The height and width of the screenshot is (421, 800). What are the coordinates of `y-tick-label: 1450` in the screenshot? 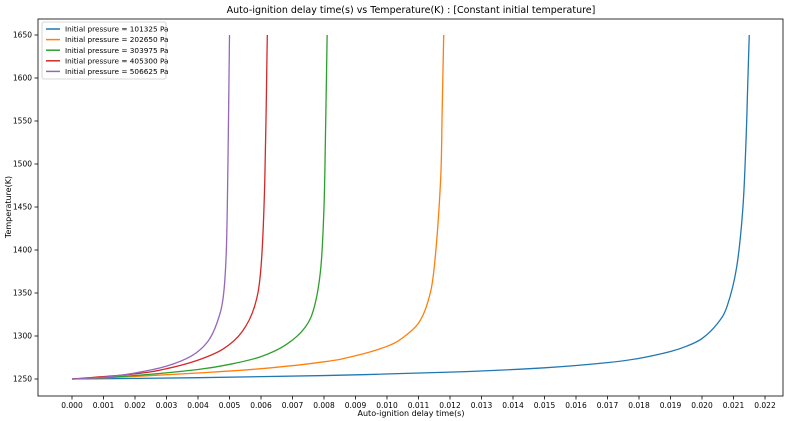 It's located at (22, 207).